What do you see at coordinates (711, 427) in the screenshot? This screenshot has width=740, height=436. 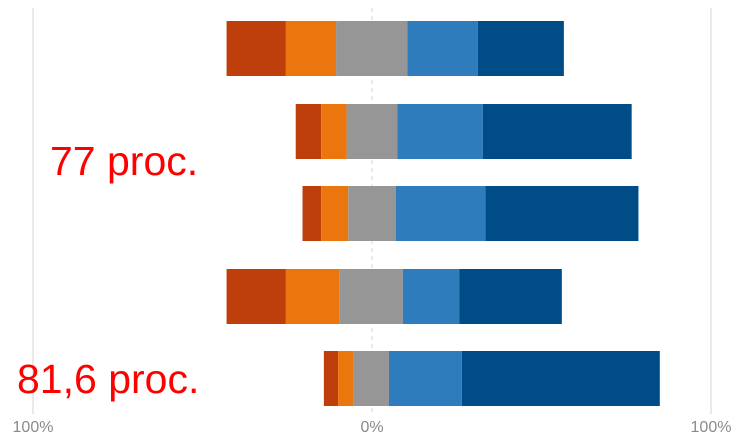 I see `x-tick-label-2: 100%` at bounding box center [711, 427].